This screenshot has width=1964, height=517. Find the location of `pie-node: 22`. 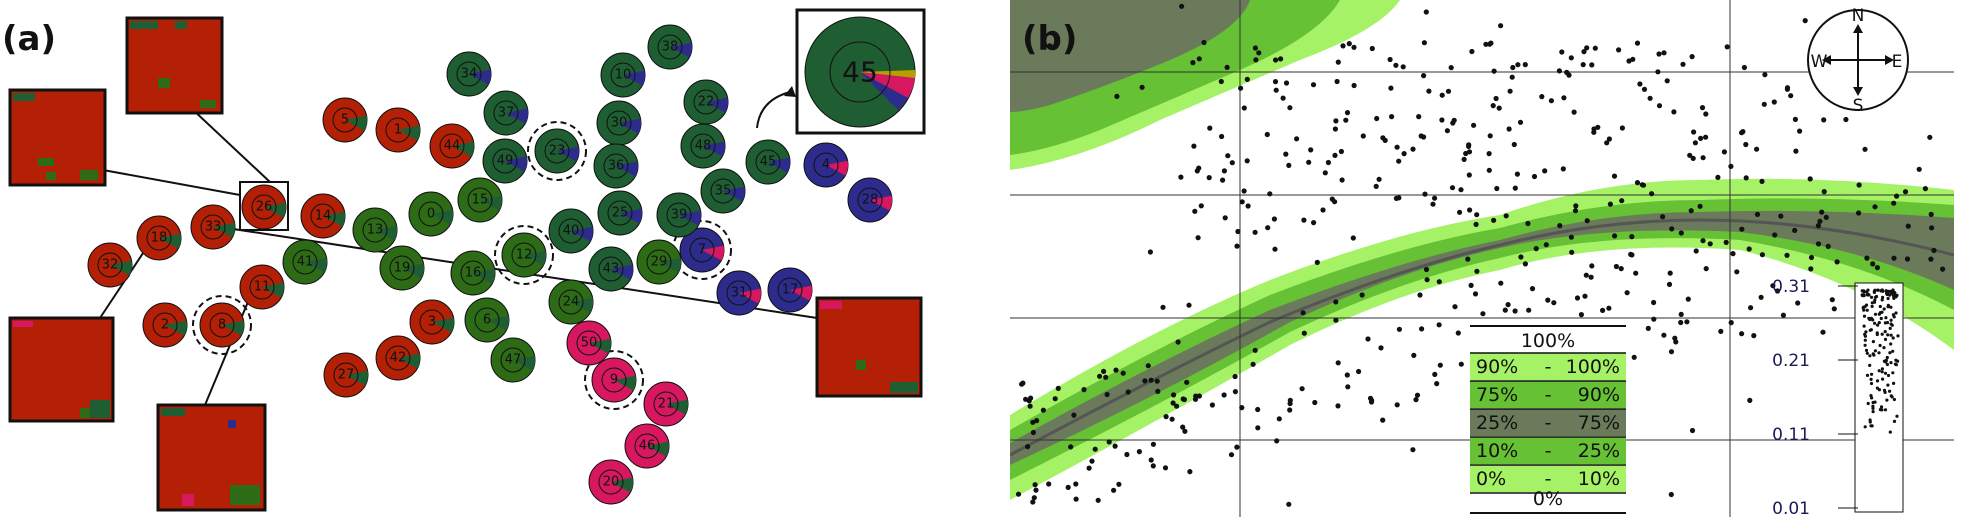

pie-node: 22 is located at coordinates (706, 102).